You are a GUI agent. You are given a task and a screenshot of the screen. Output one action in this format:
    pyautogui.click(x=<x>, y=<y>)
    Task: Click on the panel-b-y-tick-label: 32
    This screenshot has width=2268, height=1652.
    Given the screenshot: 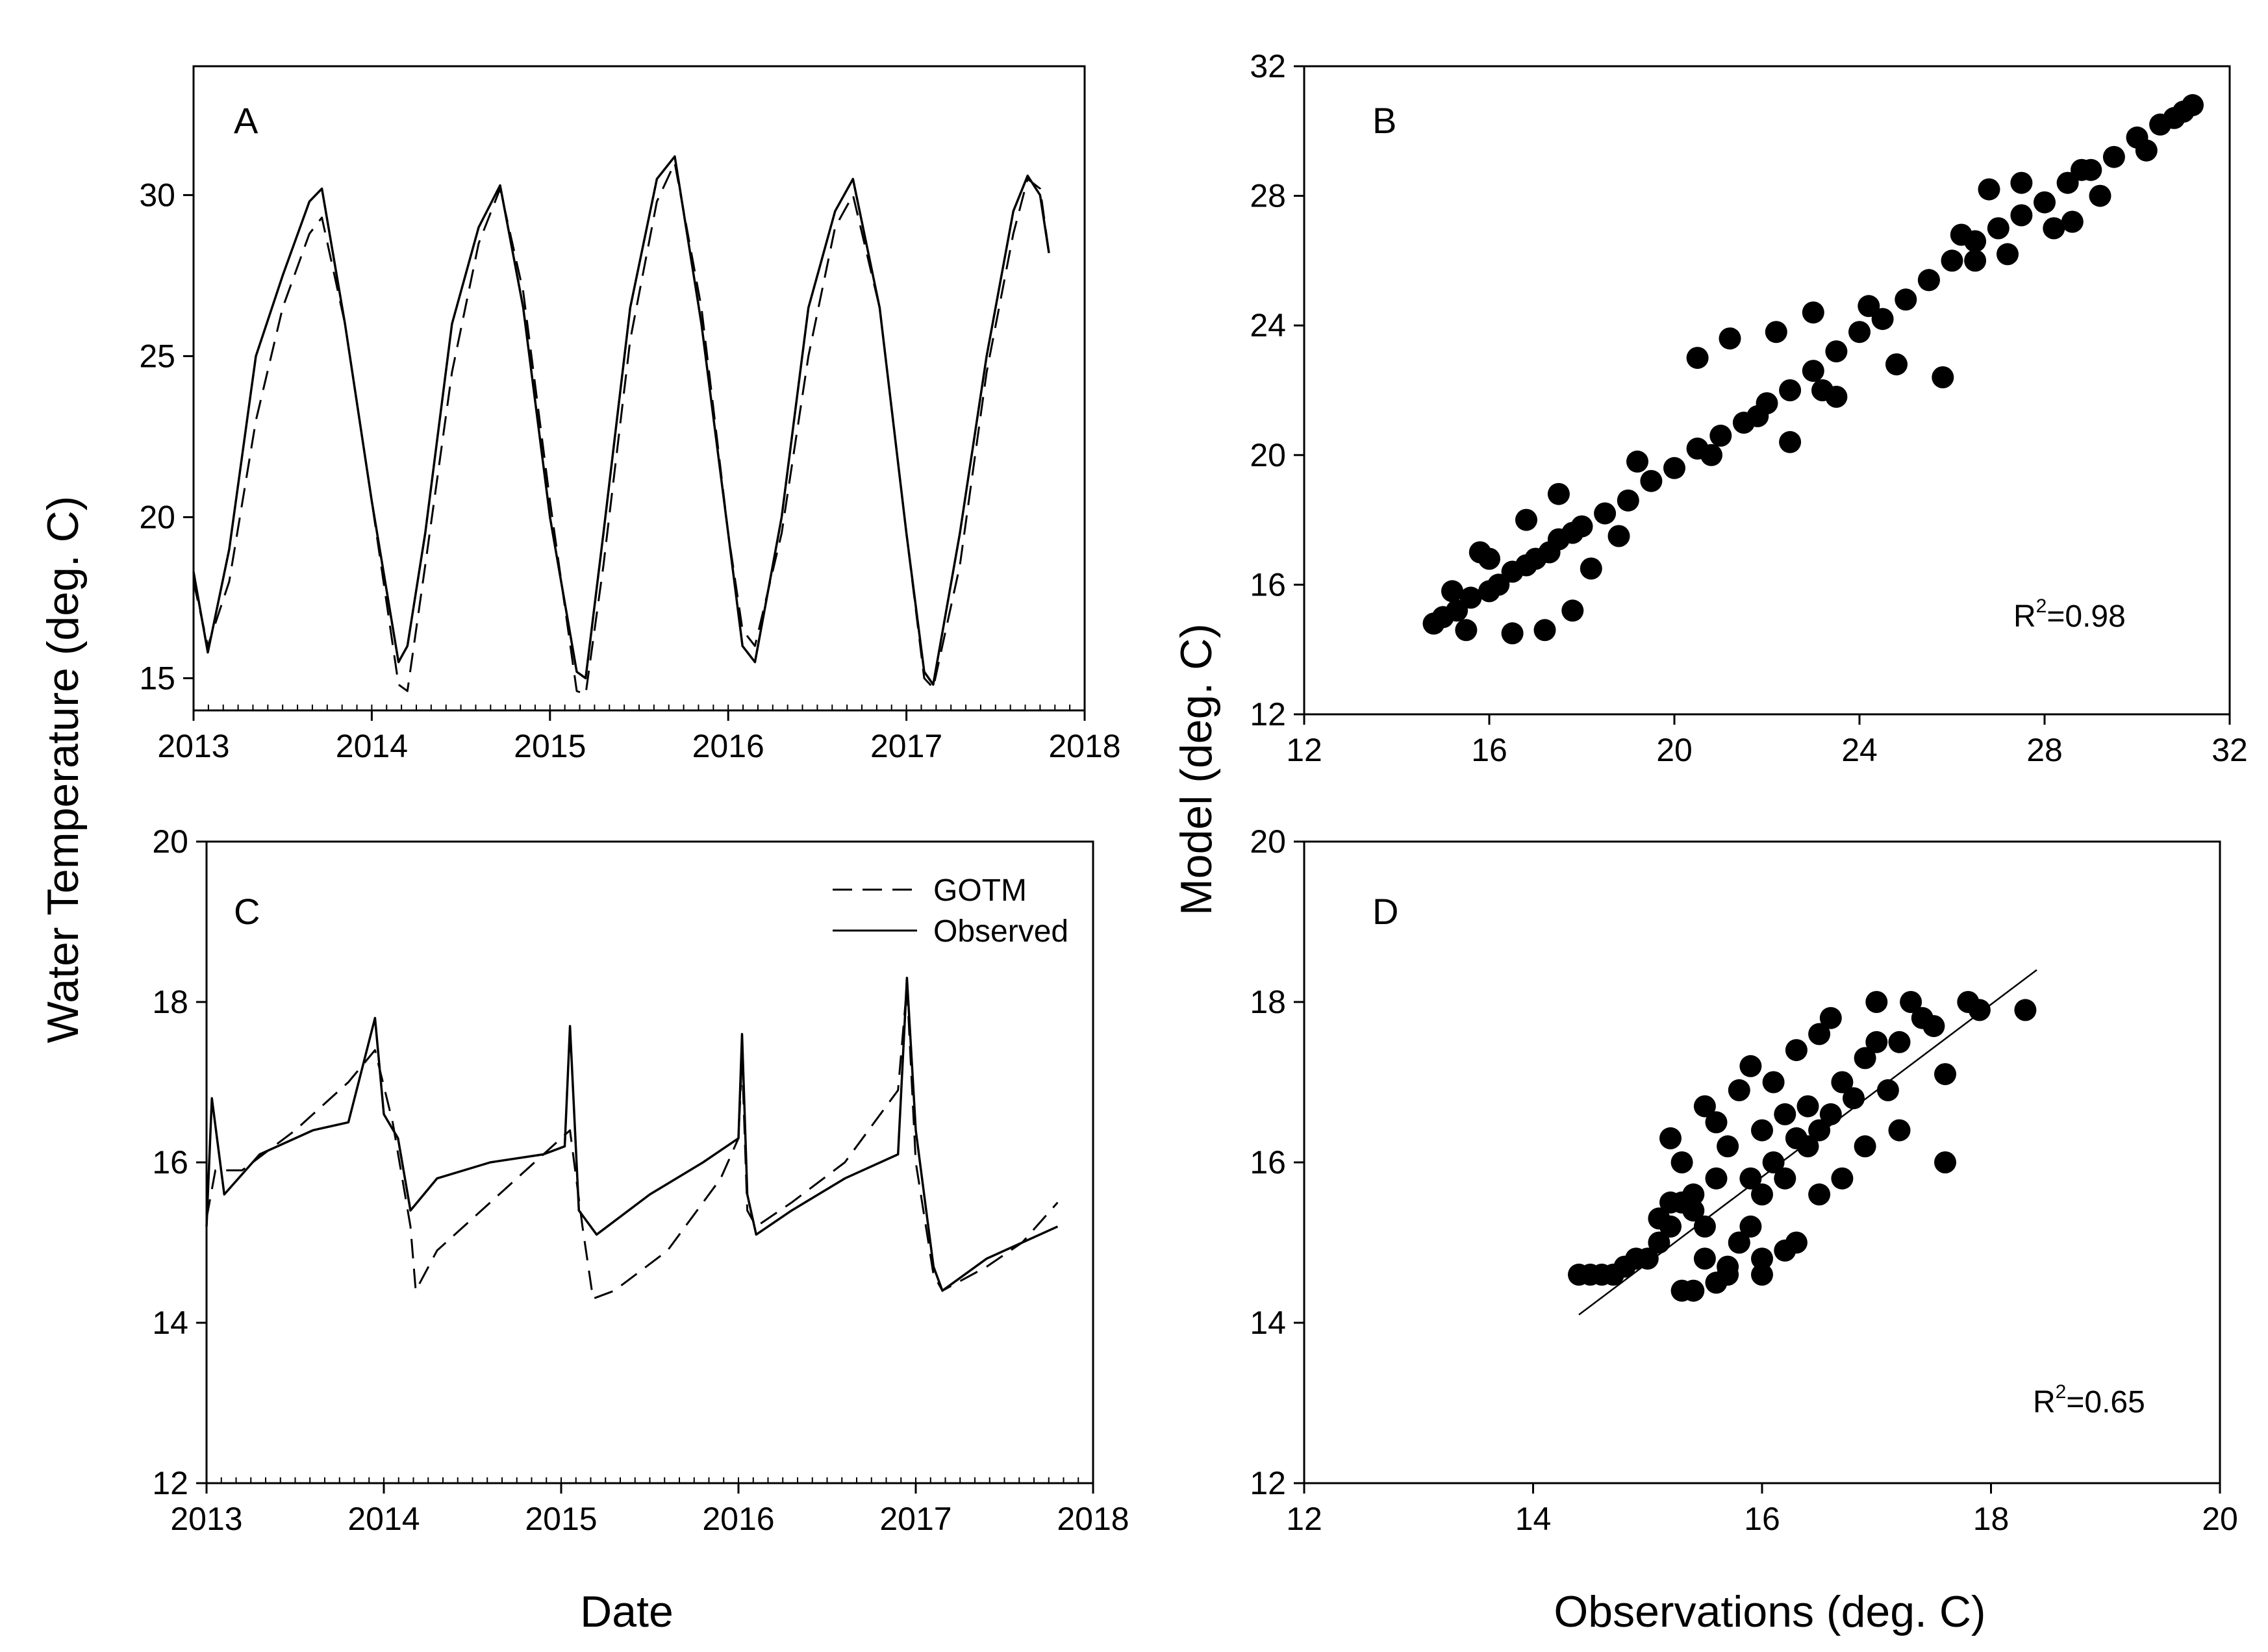 What is the action you would take?
    pyautogui.click(x=1268, y=66)
    